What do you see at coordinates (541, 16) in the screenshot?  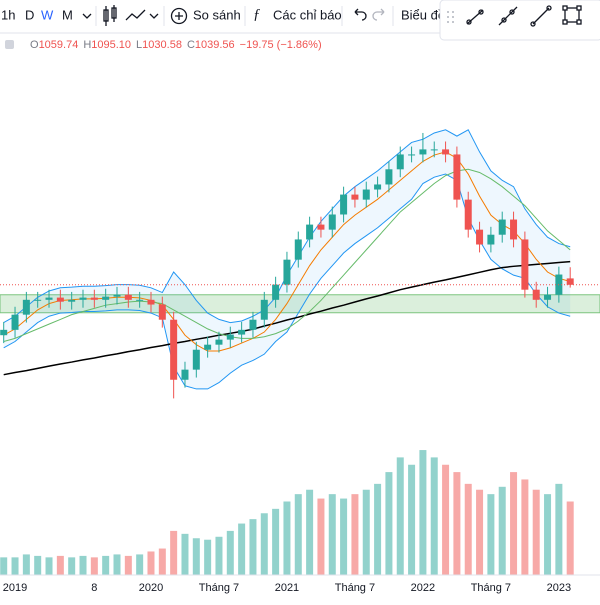 I see `line-tool` at bounding box center [541, 16].